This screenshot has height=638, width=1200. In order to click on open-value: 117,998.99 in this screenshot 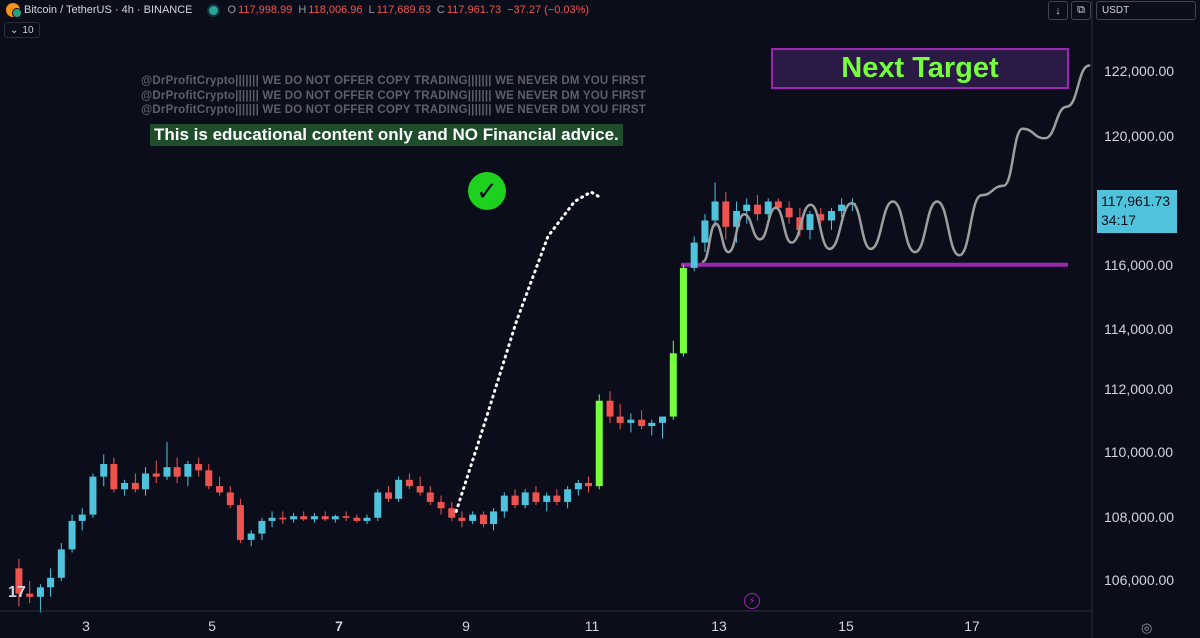, I will do `click(265, 10)`.